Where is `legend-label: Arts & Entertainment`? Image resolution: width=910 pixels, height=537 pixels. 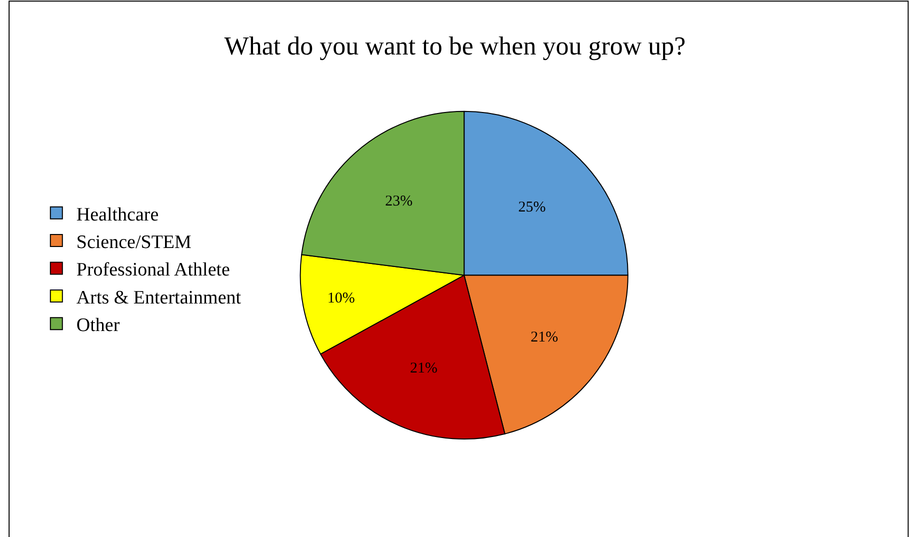
legend-label: Arts & Entertainment is located at coordinates (159, 297).